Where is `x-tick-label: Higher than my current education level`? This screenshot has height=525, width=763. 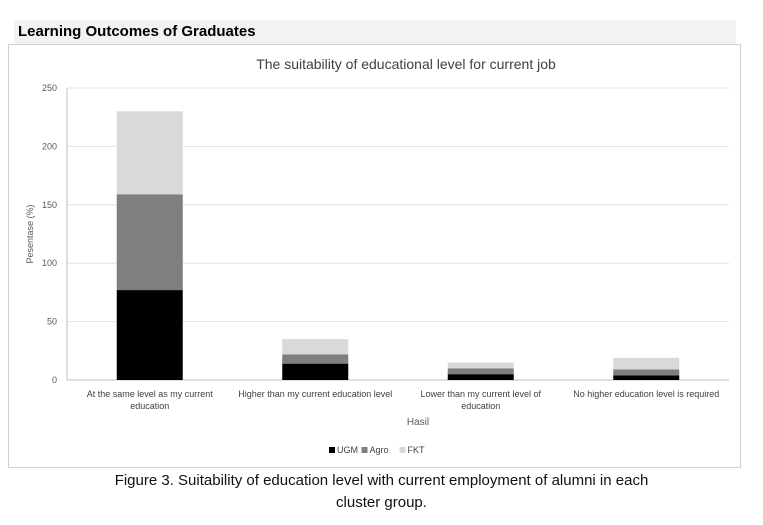 x-tick-label: Higher than my current education level is located at coordinates (315, 394).